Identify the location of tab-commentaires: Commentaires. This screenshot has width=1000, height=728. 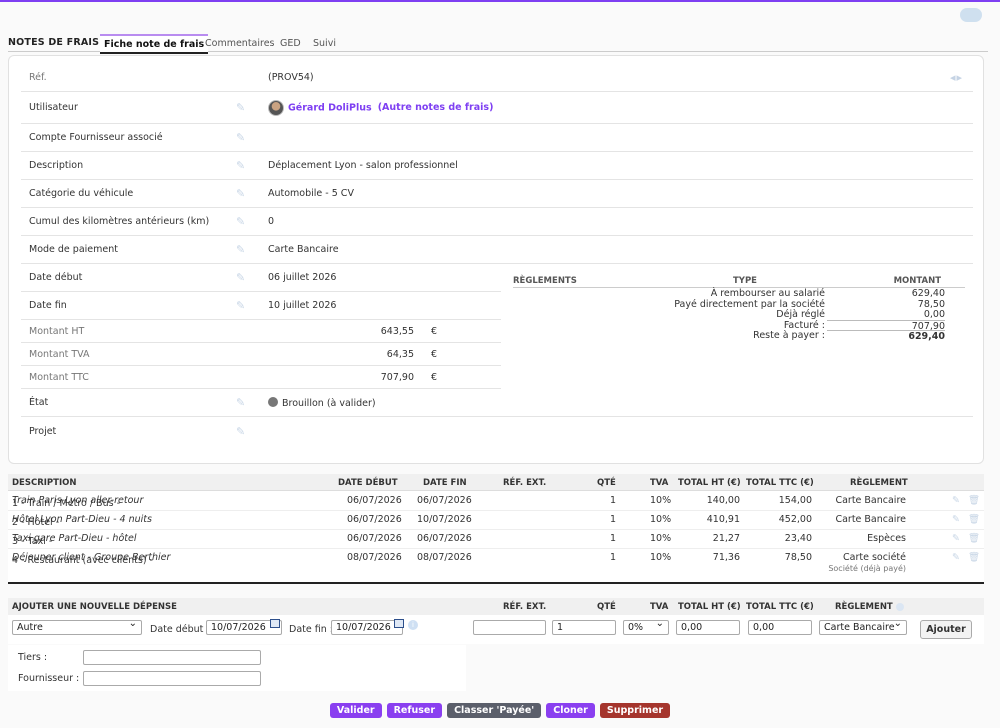
(240, 43).